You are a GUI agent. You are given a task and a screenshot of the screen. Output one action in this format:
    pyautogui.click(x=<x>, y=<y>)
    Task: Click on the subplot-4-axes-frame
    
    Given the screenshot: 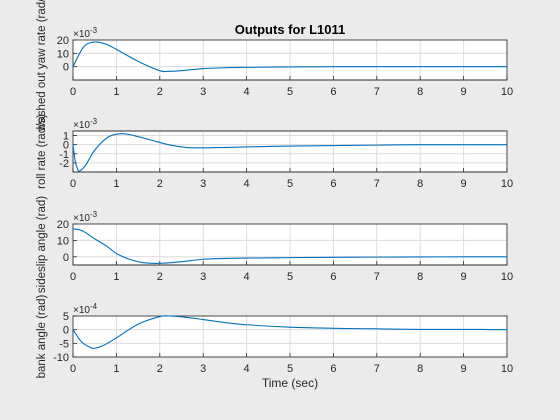 What is the action you would take?
    pyautogui.click(x=290, y=336)
    